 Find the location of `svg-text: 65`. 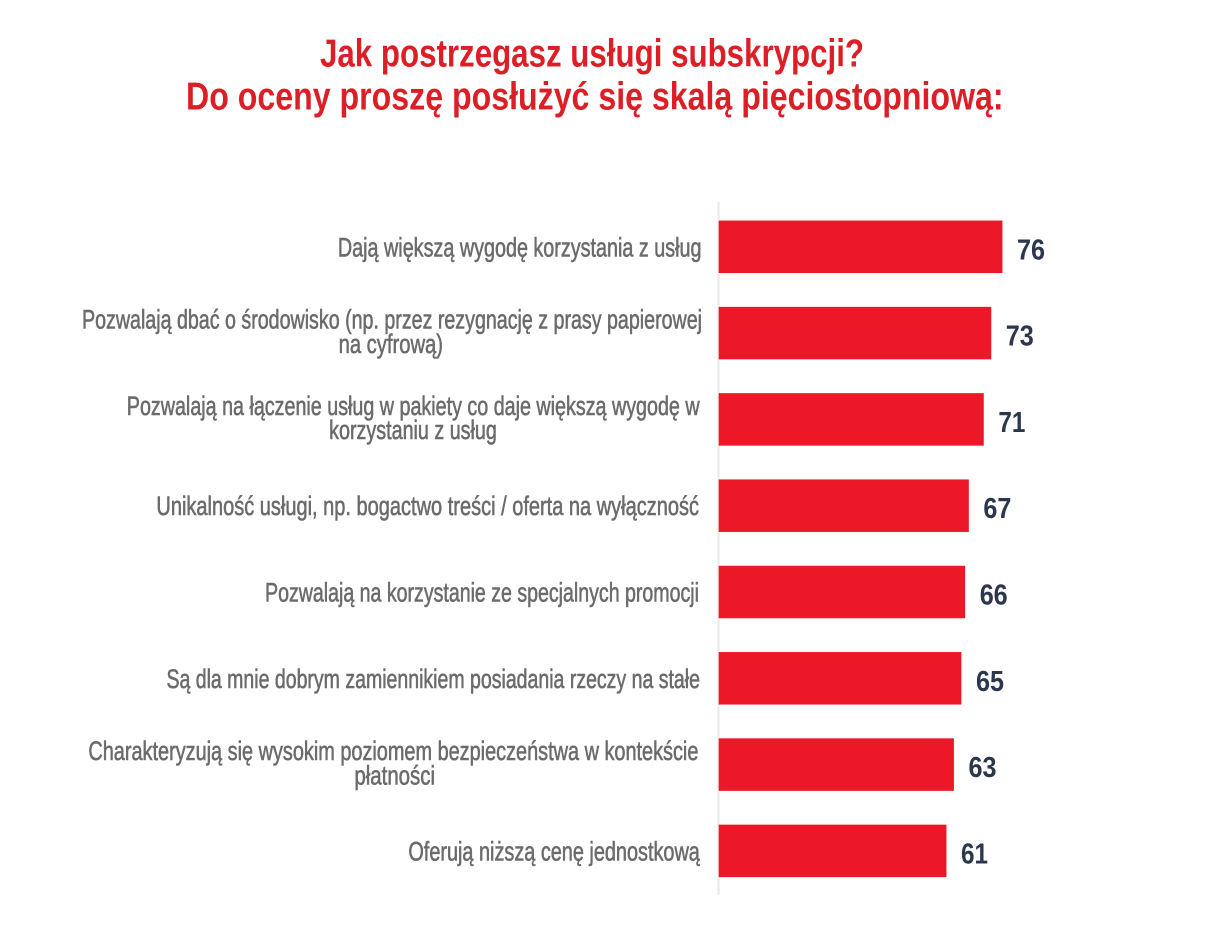

svg-text: 65 is located at coordinates (990, 682).